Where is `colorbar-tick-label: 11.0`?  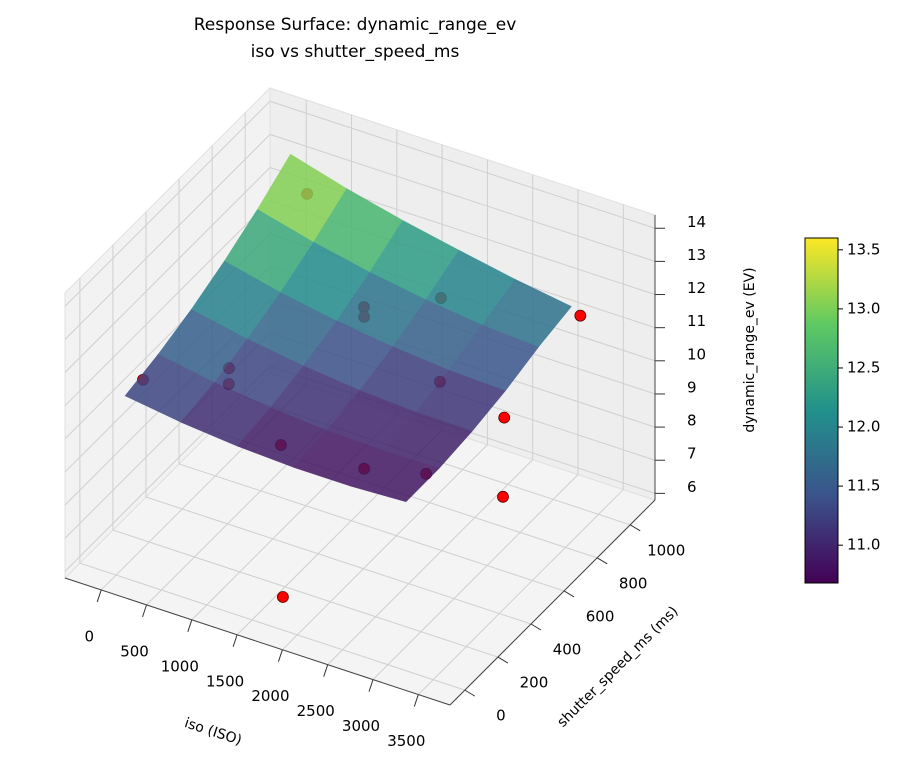
colorbar-tick-label: 11.0 is located at coordinates (863, 545).